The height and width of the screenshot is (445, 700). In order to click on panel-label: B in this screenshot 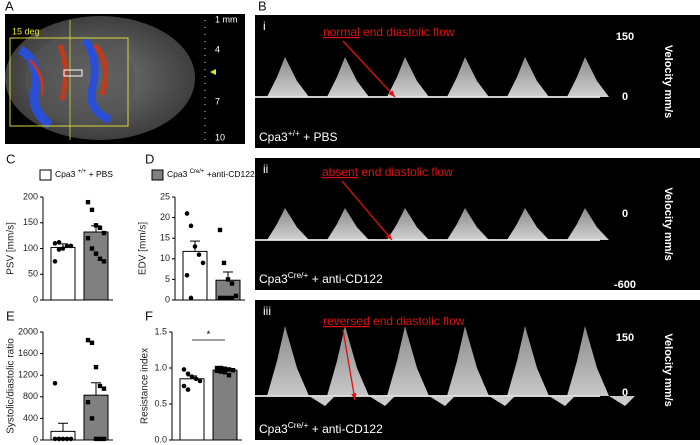, I will do `click(262, 6)`.